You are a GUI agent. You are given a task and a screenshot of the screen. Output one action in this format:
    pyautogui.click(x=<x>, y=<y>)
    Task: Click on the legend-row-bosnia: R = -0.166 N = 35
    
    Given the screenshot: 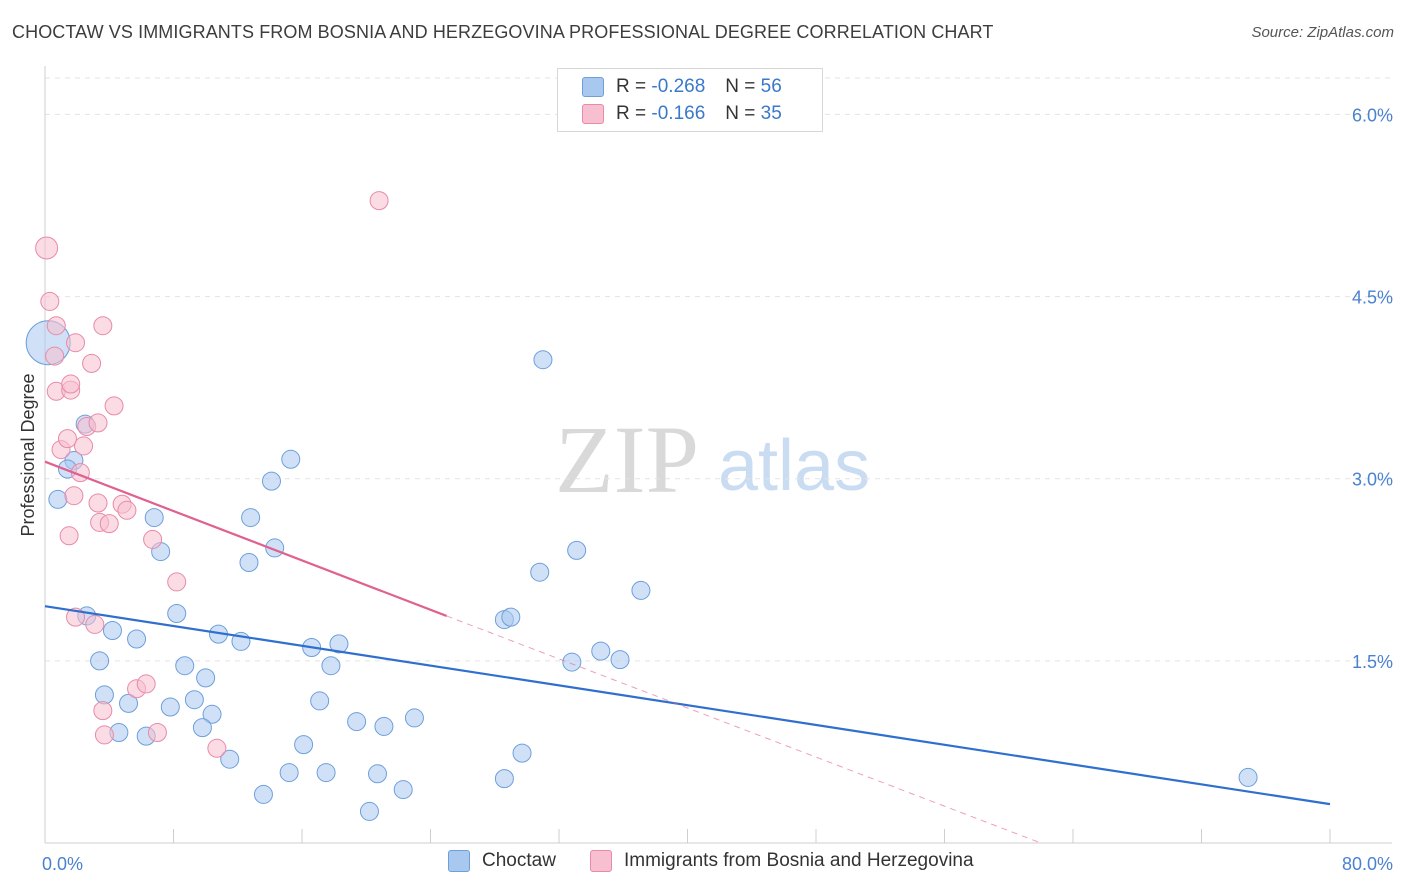 What is the action you would take?
    pyautogui.click(x=682, y=114)
    